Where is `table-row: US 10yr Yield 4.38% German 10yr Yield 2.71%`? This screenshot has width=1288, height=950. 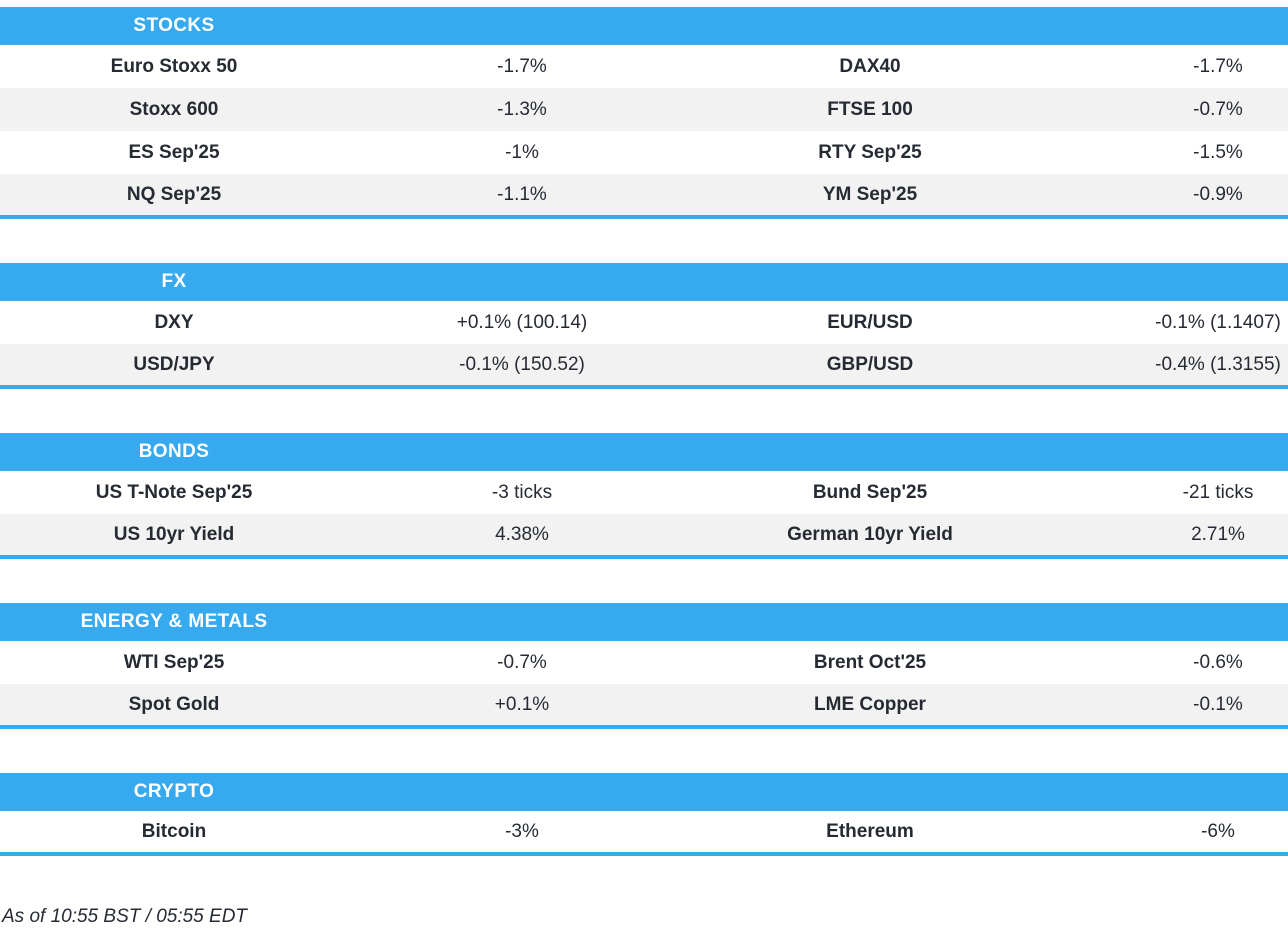 table-row: US 10yr Yield 4.38% German 10yr Yield 2.71% is located at coordinates (644, 535).